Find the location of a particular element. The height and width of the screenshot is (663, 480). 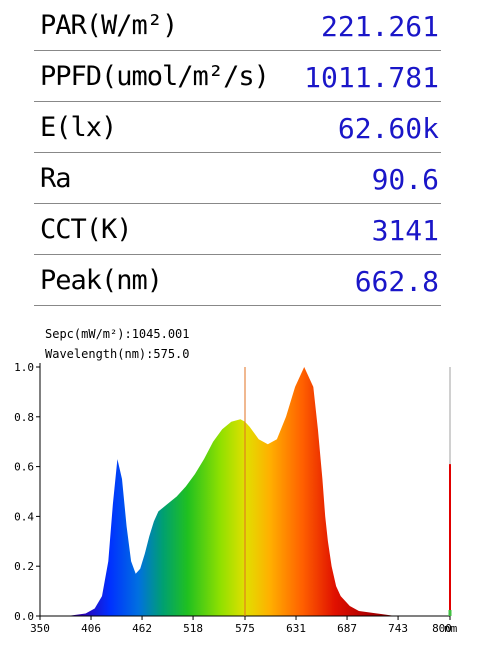

x-tick-label: 743 is located at coordinates (398, 628).